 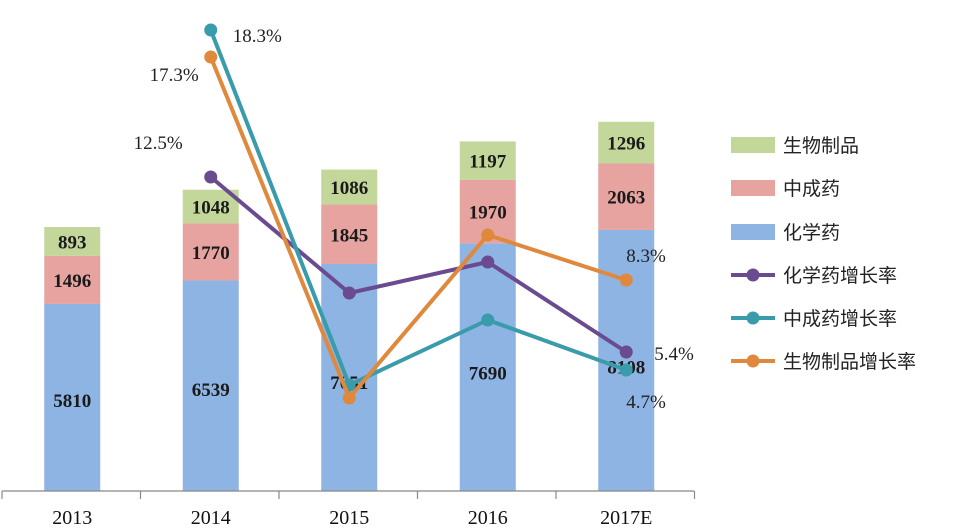 I want to click on bar-value-label: 1496, so click(x=72, y=281).